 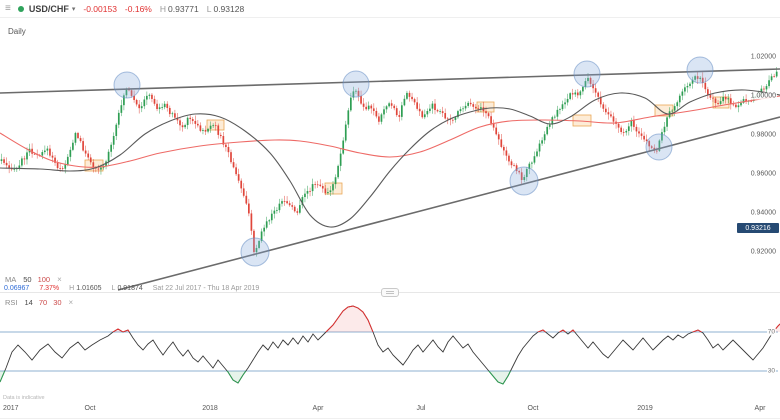 What do you see at coordinates (256, 378) in the screenshot?
I see `rsi-line-oversold` at bounding box center [256, 378].